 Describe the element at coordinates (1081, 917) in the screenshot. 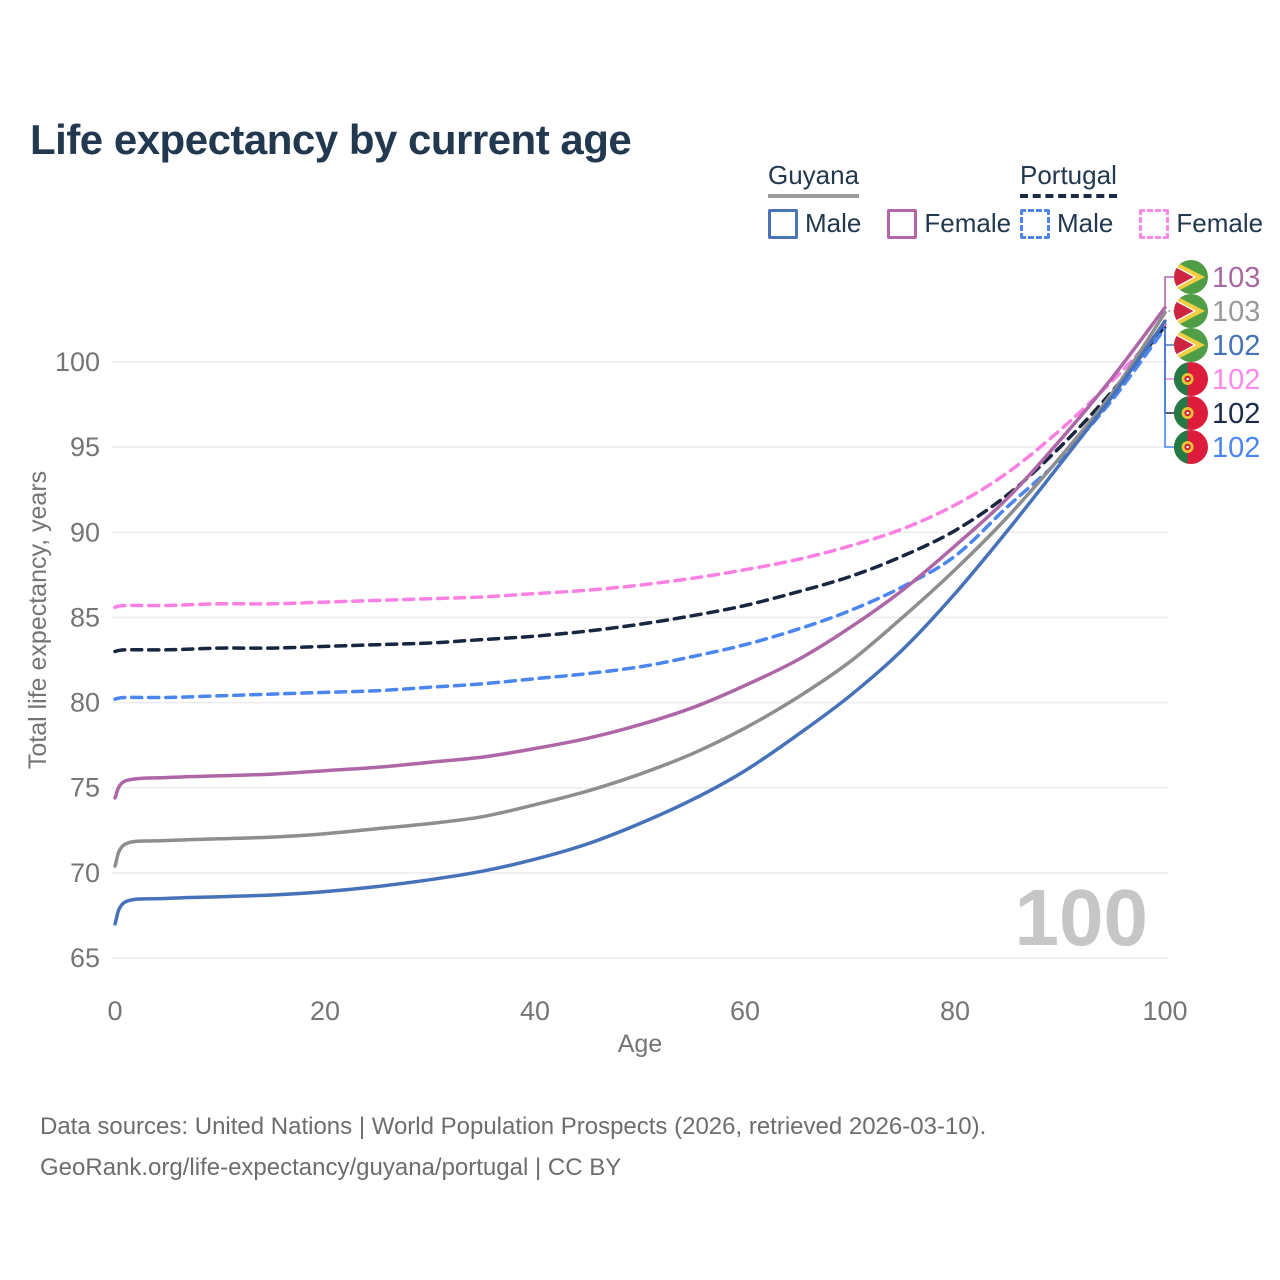

I see `hover-age-watermark: 100` at that location.